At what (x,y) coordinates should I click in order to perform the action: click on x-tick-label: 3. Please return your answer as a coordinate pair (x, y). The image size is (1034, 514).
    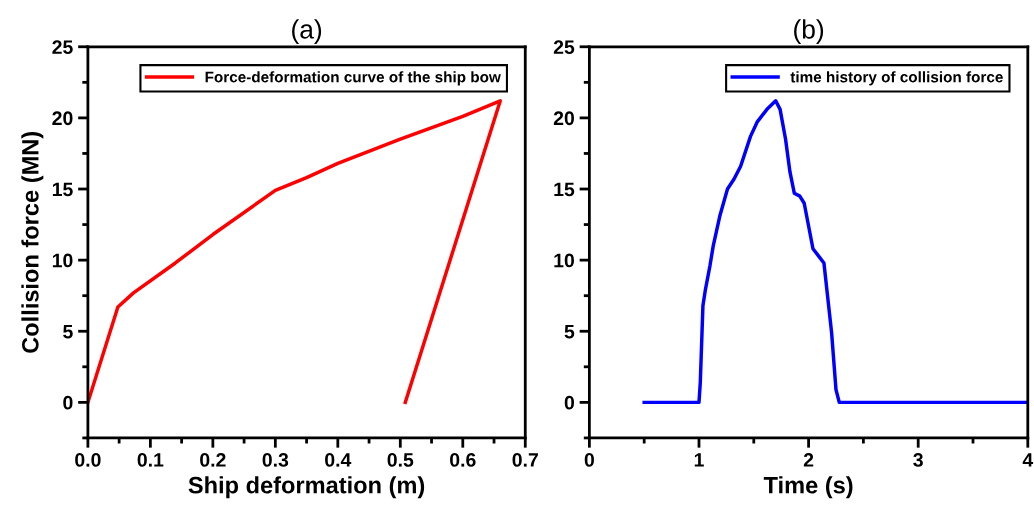
    Looking at the image, I should click on (918, 460).